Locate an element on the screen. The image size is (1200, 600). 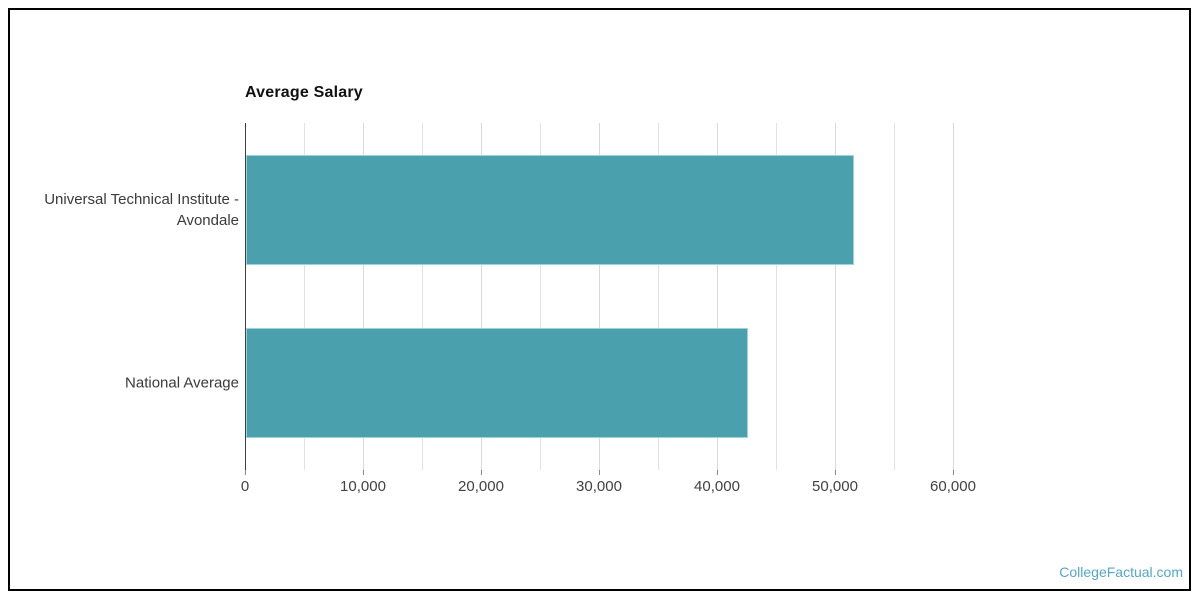
x-tick-label: 10,000 is located at coordinates (363, 486).